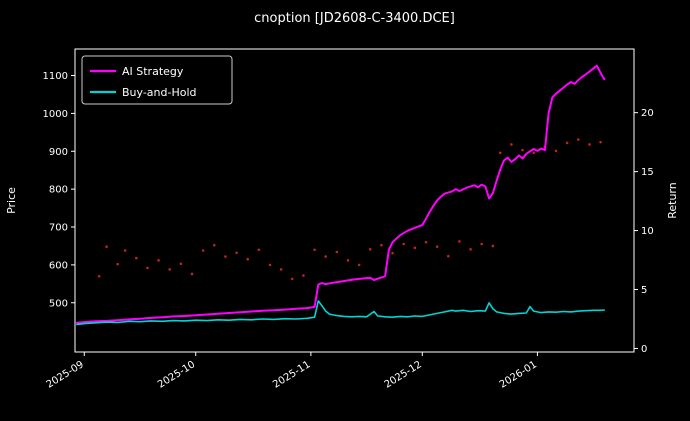 The image size is (690, 421). Describe the element at coordinates (55, 76) in the screenshot. I see `y-tick-label-left: 1100` at that location.